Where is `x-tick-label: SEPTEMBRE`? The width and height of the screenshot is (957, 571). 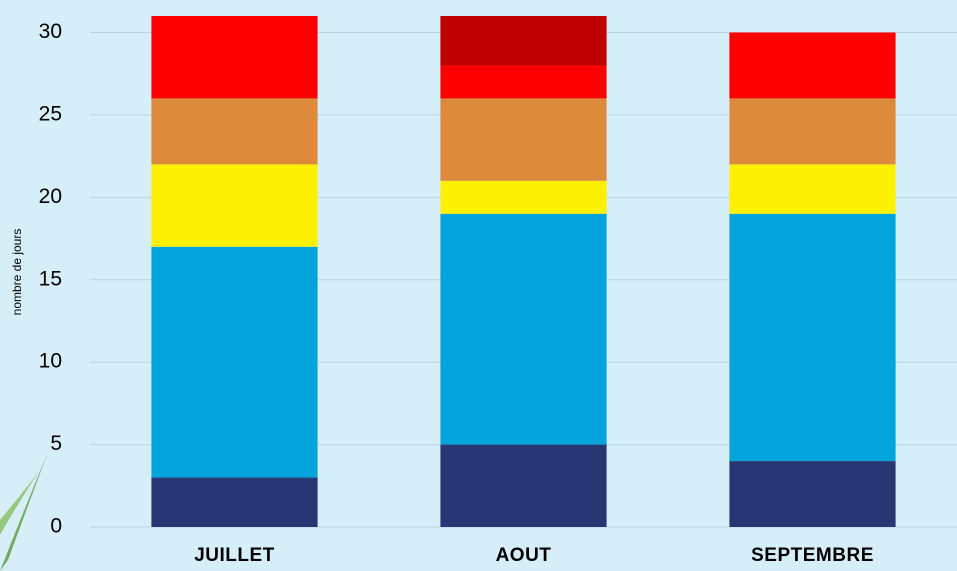
x-tick-label: SEPTEMBRE is located at coordinates (812, 555).